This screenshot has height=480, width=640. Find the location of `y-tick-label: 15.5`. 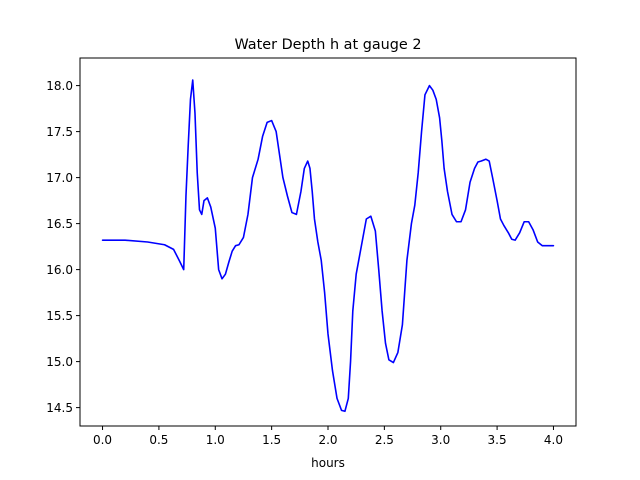

y-tick-label: 15.5 is located at coordinates (59, 316).